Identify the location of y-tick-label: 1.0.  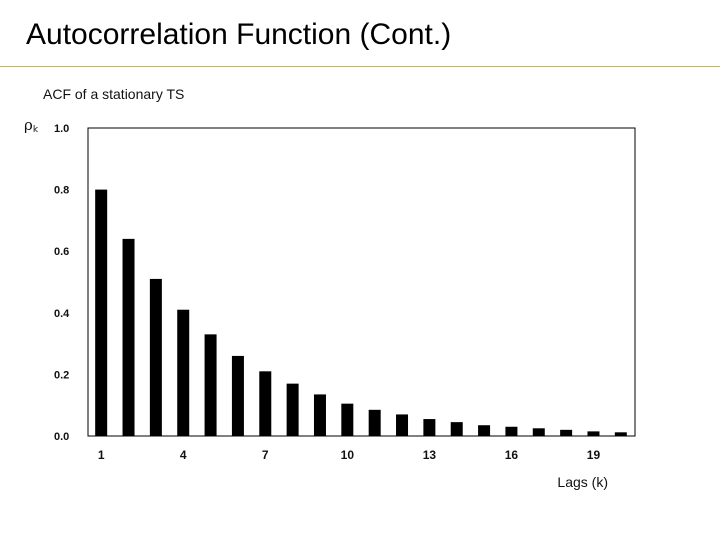
(61, 129).